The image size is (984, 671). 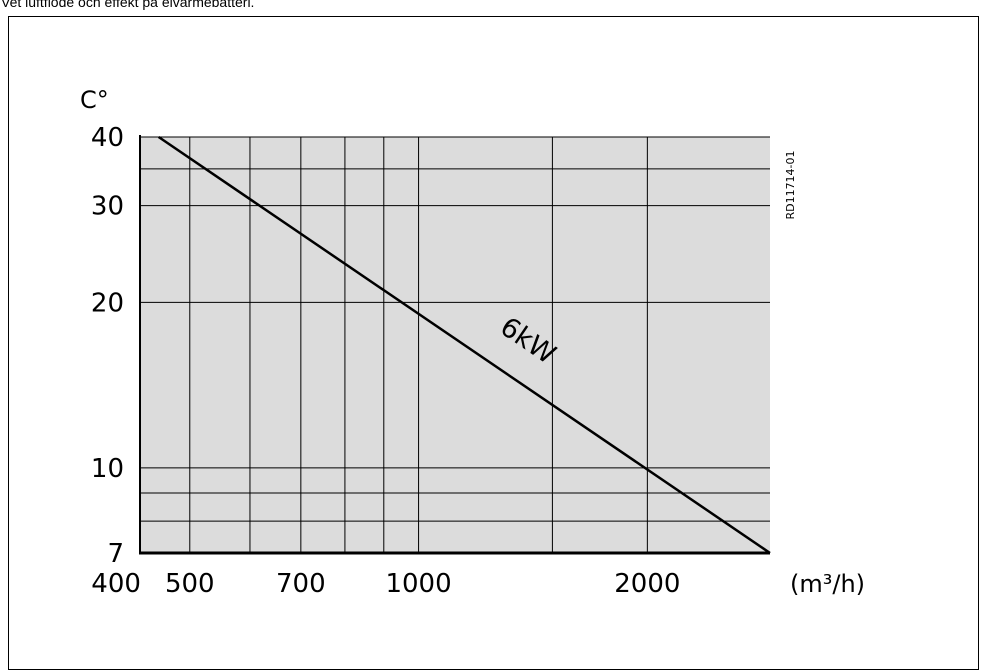 I want to click on y-tick-label-20: 20, so click(x=107, y=303).